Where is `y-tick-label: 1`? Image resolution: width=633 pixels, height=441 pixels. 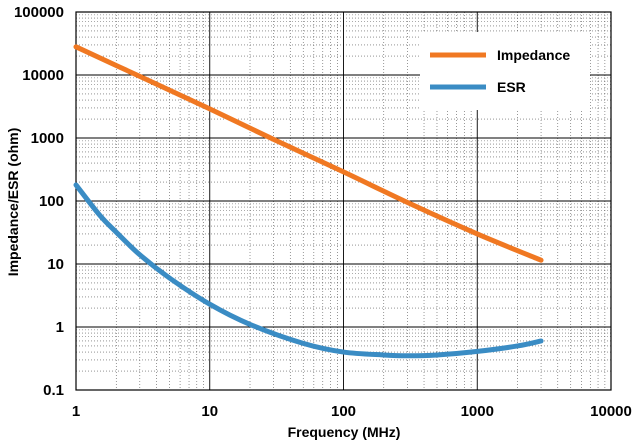
y-tick-label: 1 is located at coordinates (60, 327).